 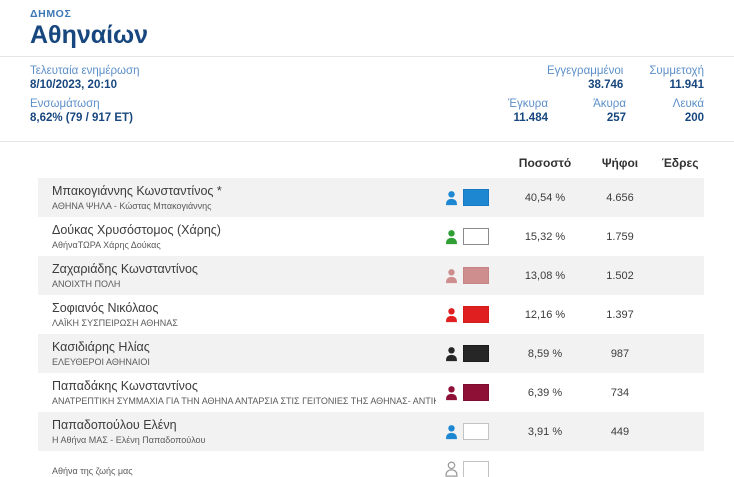 I want to click on registered-value: 38.746, so click(x=606, y=85).